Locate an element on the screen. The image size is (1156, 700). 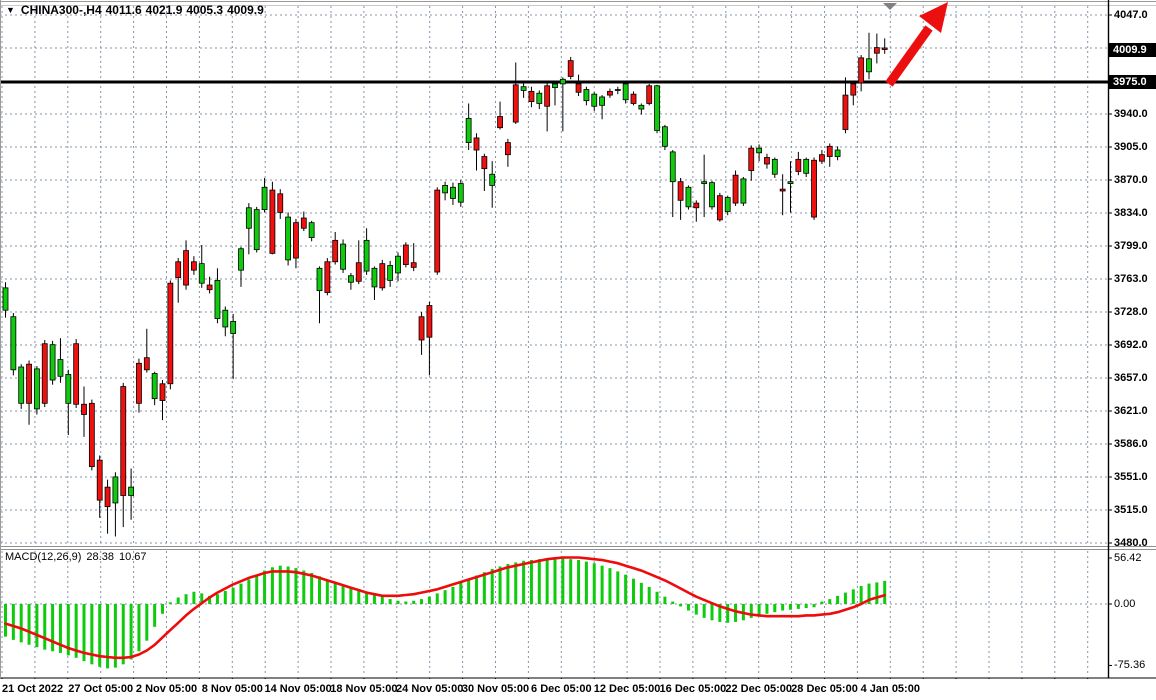
arrow-shaft is located at coordinates (909, 56).